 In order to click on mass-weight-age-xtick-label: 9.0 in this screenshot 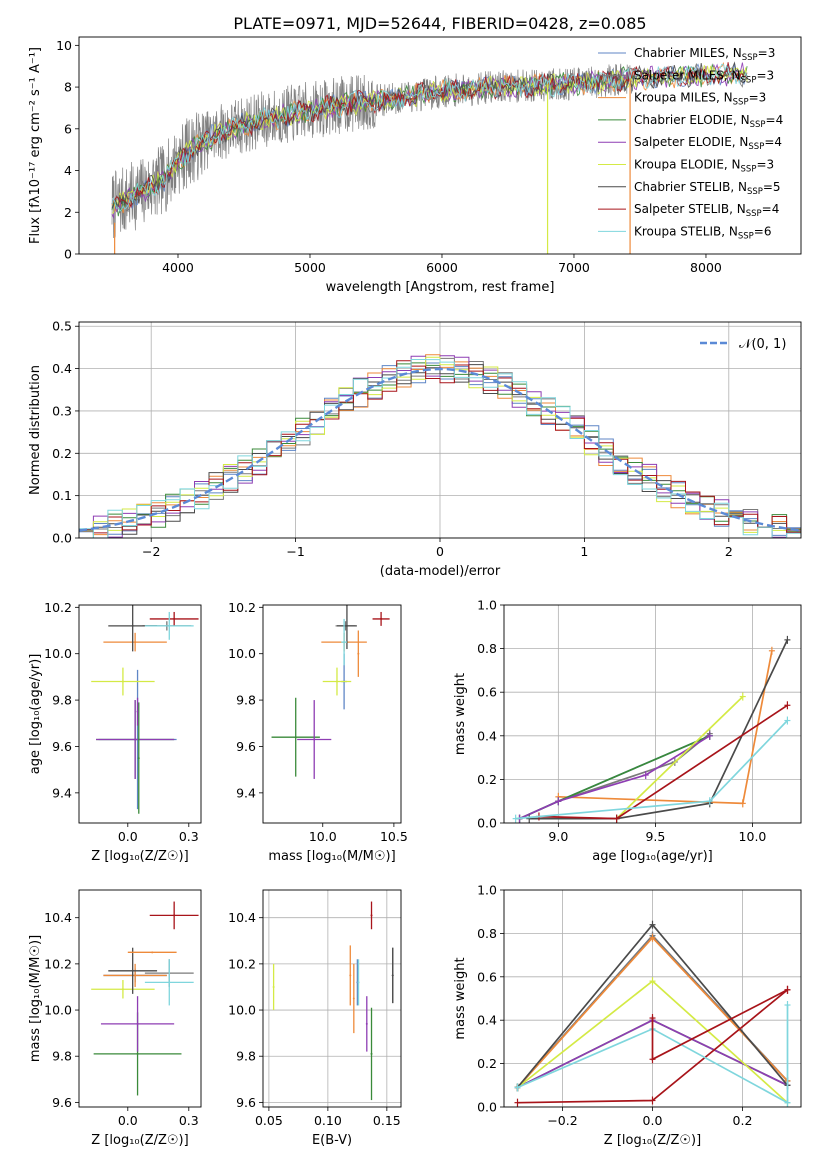, I will do `click(558, 836)`.